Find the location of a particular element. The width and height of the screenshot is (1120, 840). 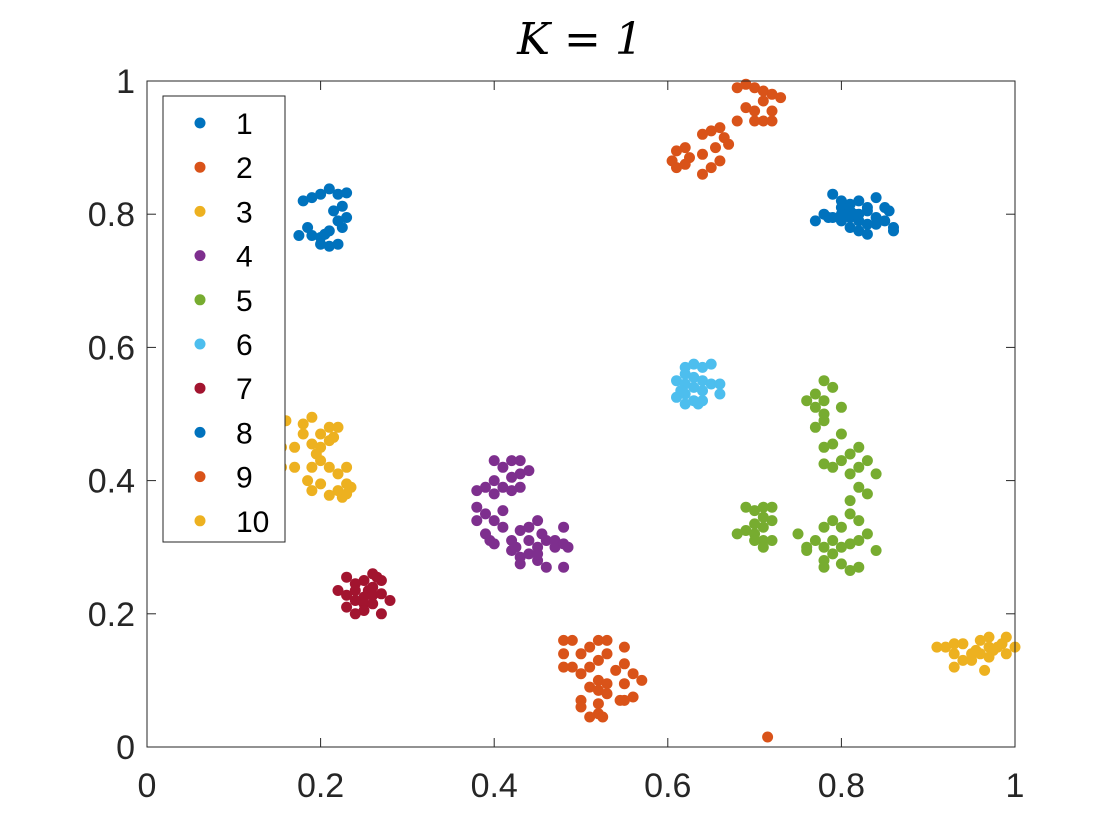

legend-label: 10 is located at coordinates (252, 522).